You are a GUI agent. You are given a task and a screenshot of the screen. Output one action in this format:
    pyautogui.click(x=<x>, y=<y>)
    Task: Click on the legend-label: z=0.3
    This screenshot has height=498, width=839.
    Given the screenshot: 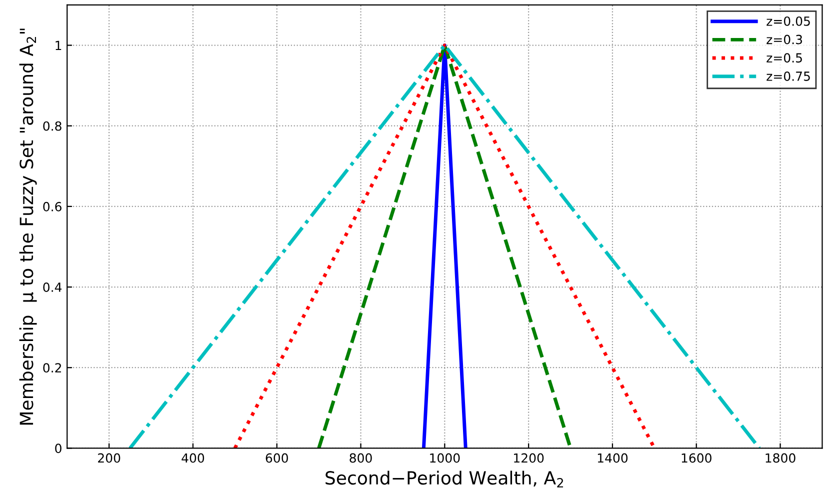 What is the action you would take?
    pyautogui.click(x=784, y=39)
    